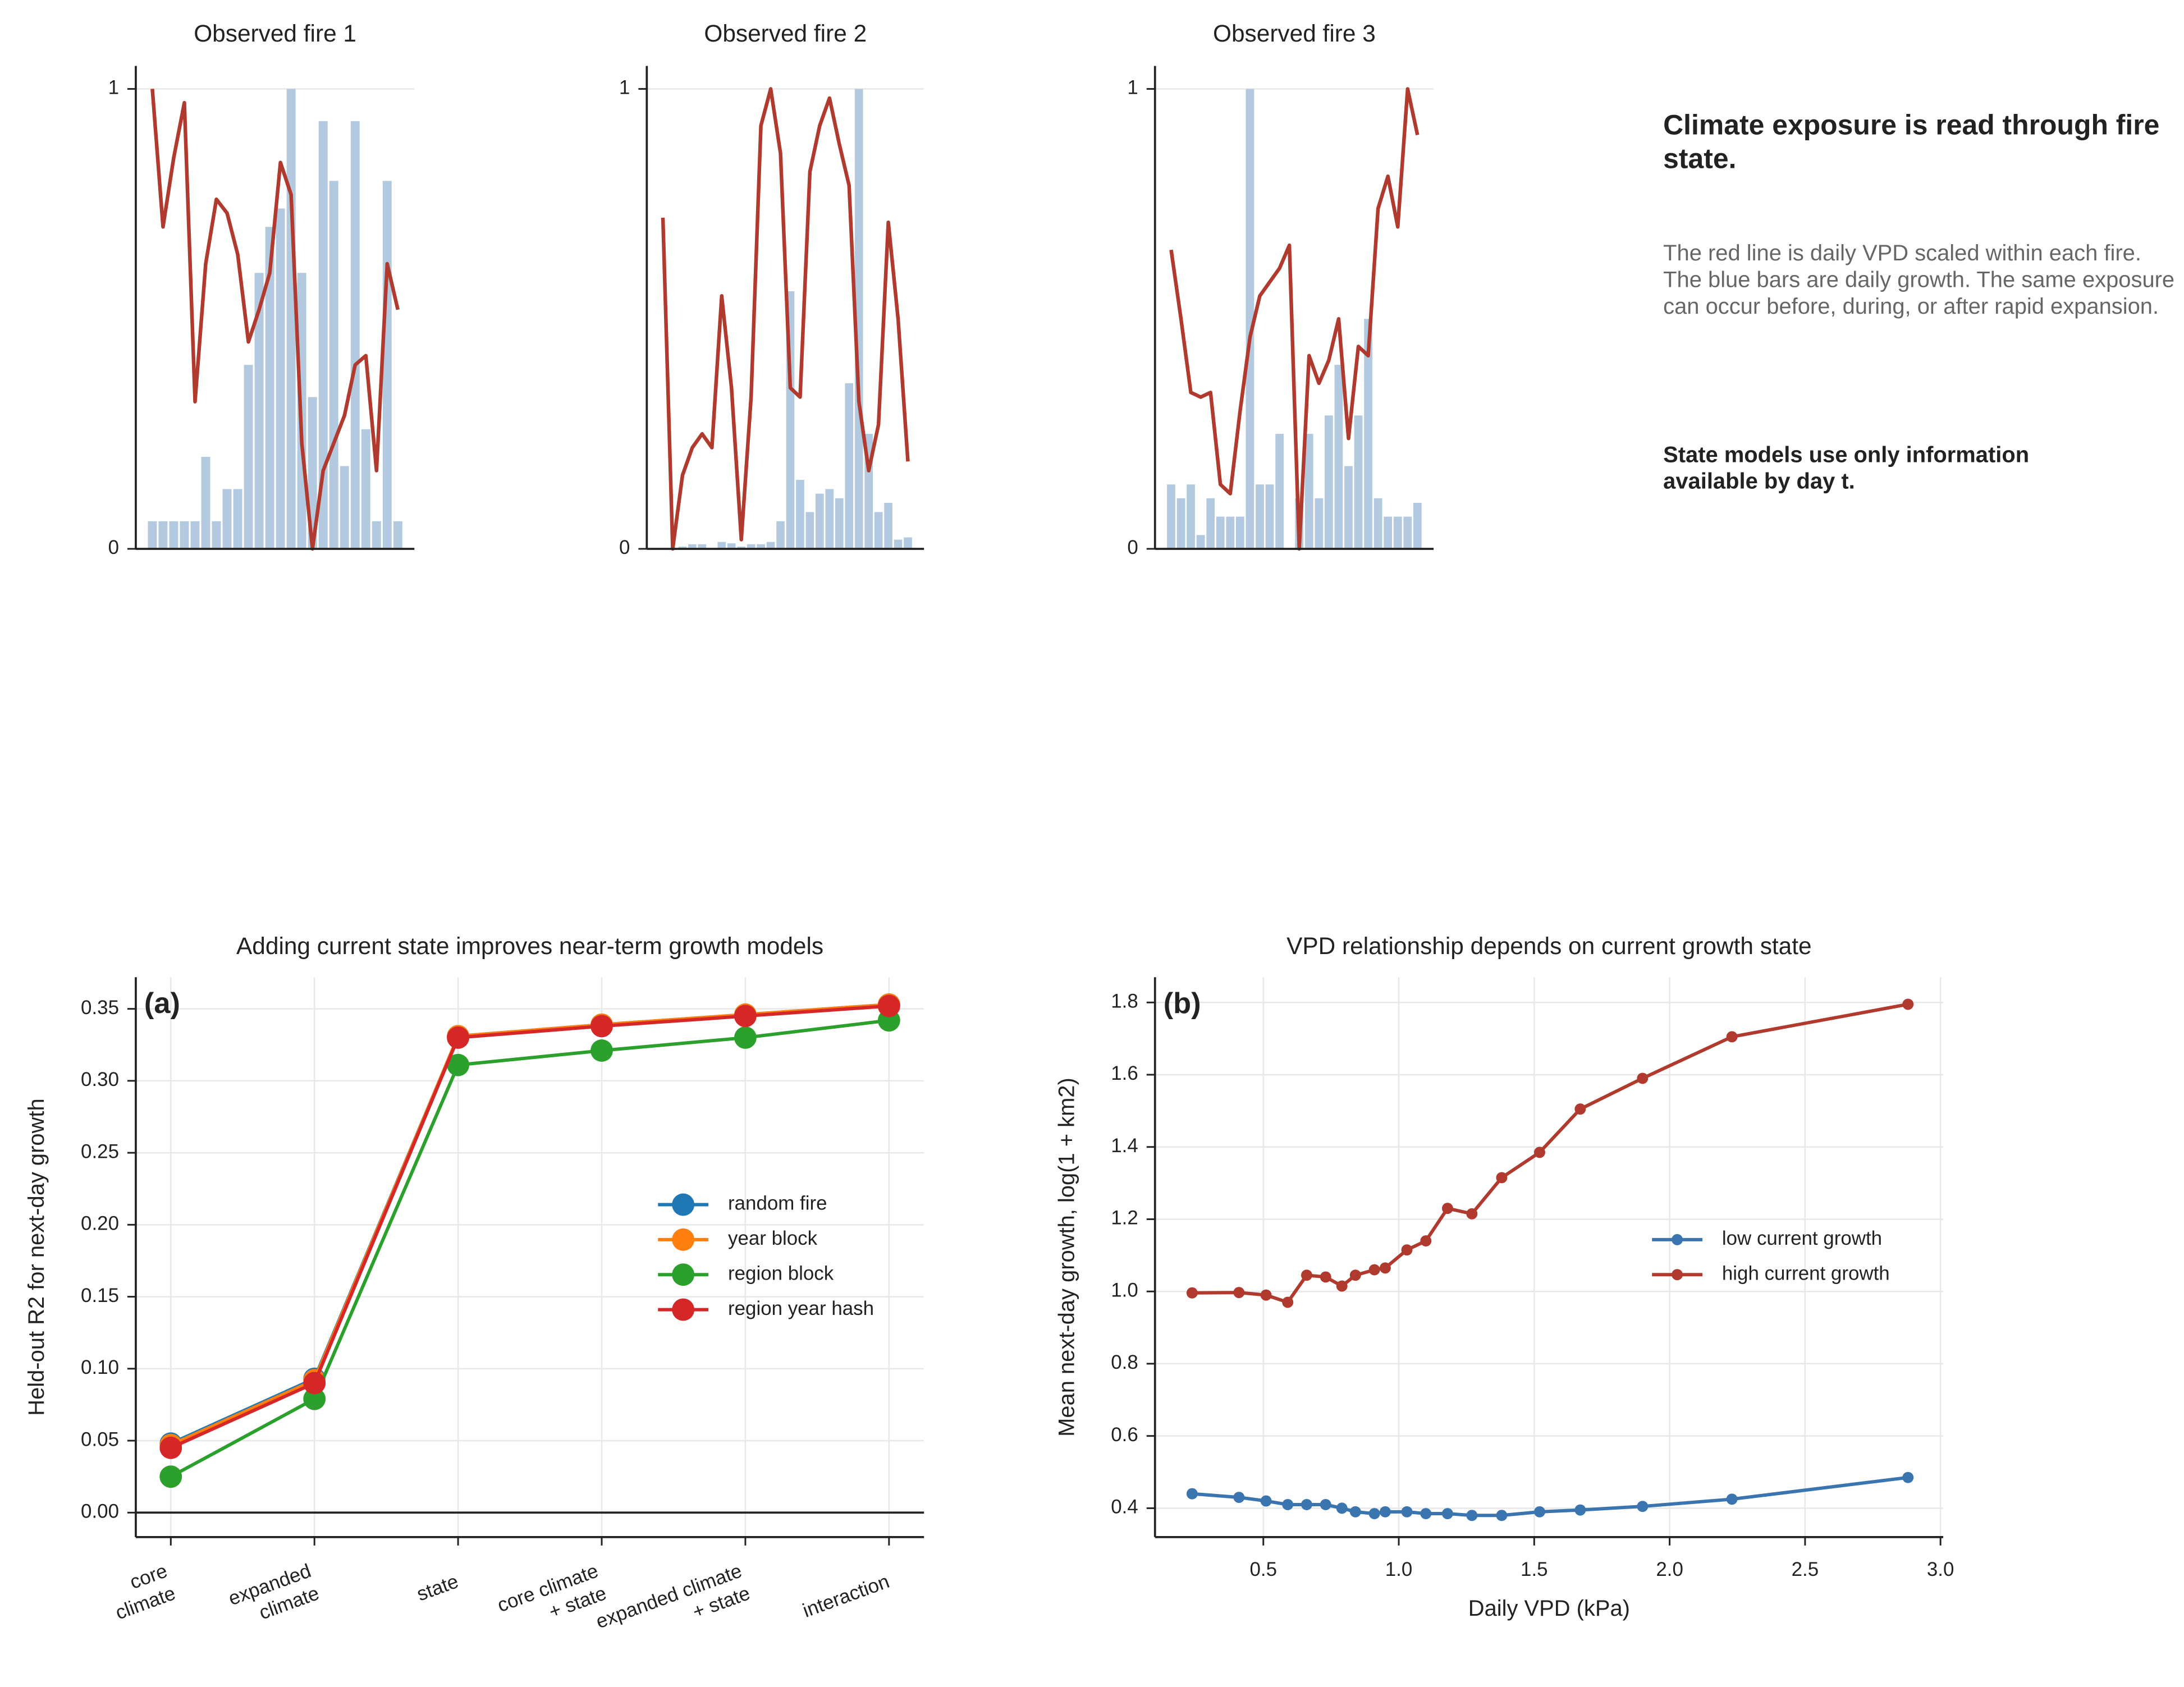 The width and height of the screenshot is (2184, 1687). I want to click on x-tick-label: core climate+ state, so click(553, 1599).